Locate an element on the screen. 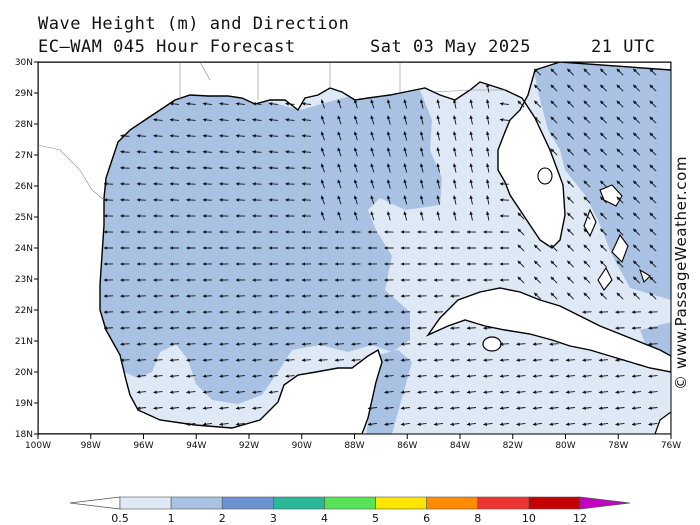  lon-tick-label: 82W is located at coordinates (513, 446).